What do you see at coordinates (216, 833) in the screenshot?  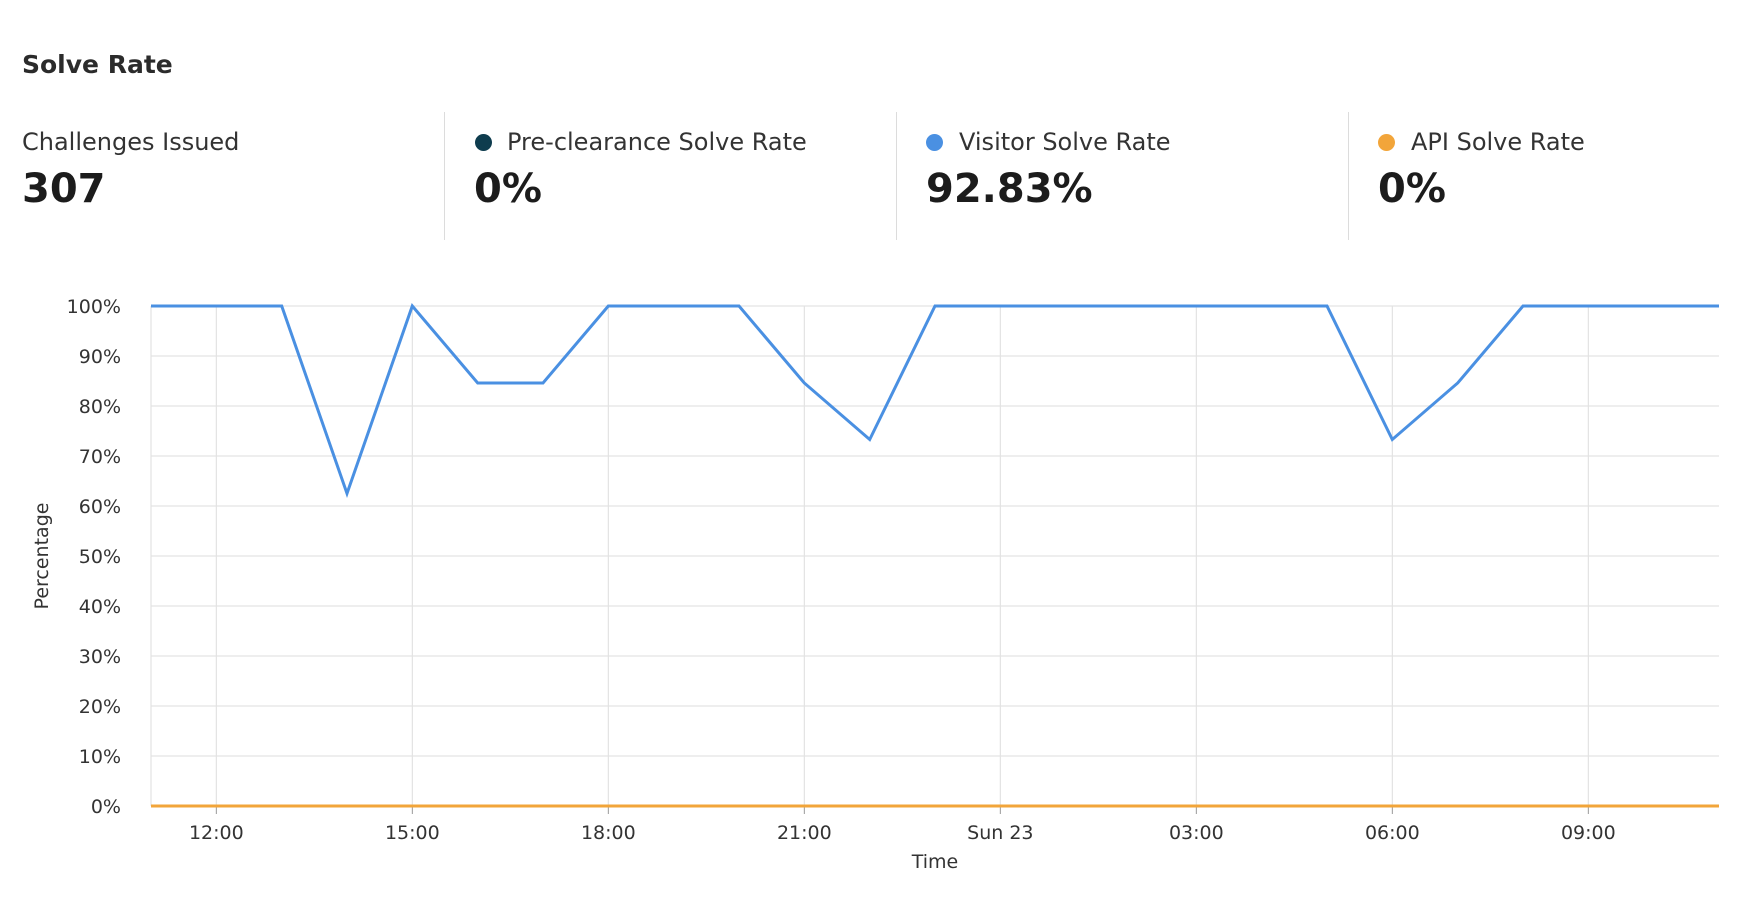 I see `x-tick-label: 12:00` at bounding box center [216, 833].